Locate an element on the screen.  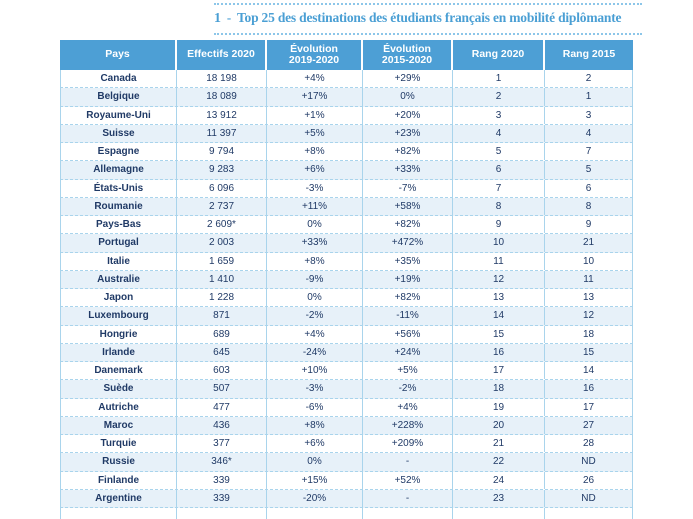
cell-rang-2015: 4 is located at coordinates (589, 133).